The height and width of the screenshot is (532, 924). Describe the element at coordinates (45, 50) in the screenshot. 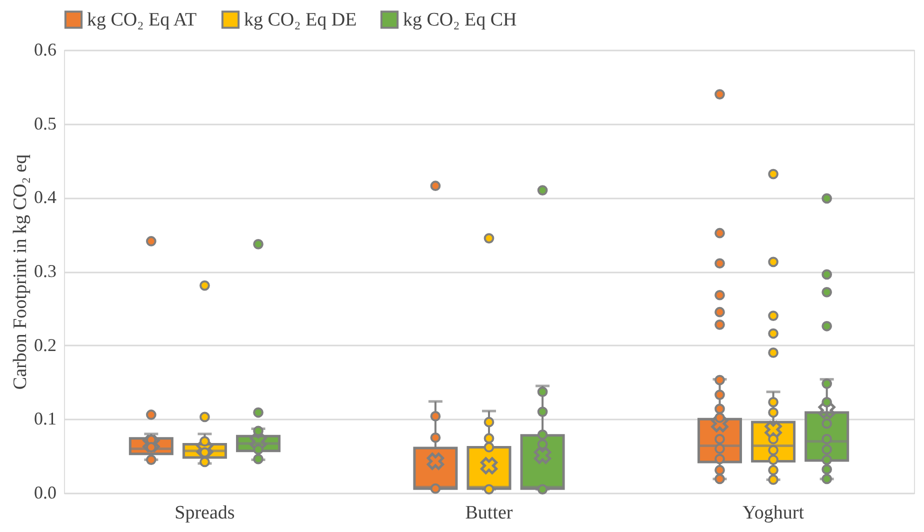

I see `y-tick-label: 0.6` at that location.